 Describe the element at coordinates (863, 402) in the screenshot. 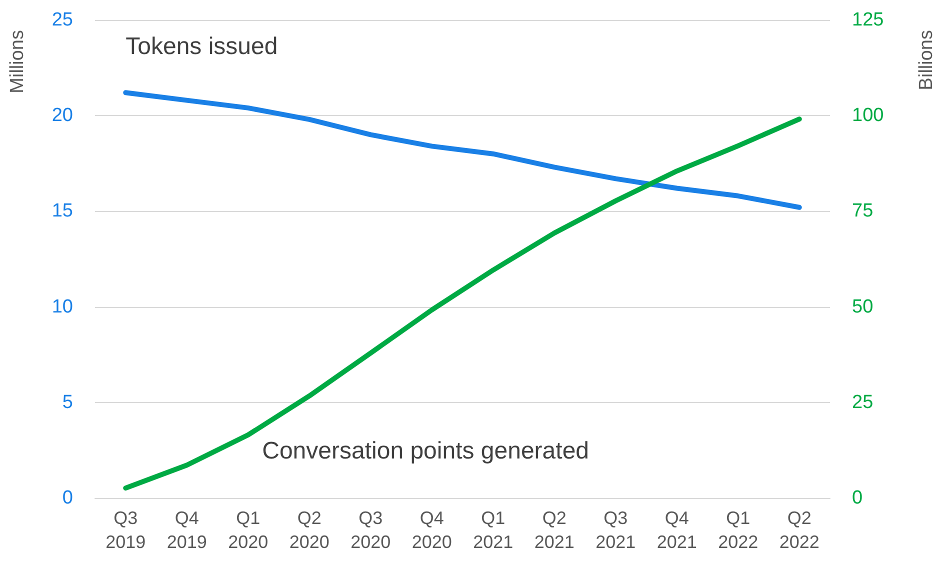

I see `y2-tick-label: 25` at that location.